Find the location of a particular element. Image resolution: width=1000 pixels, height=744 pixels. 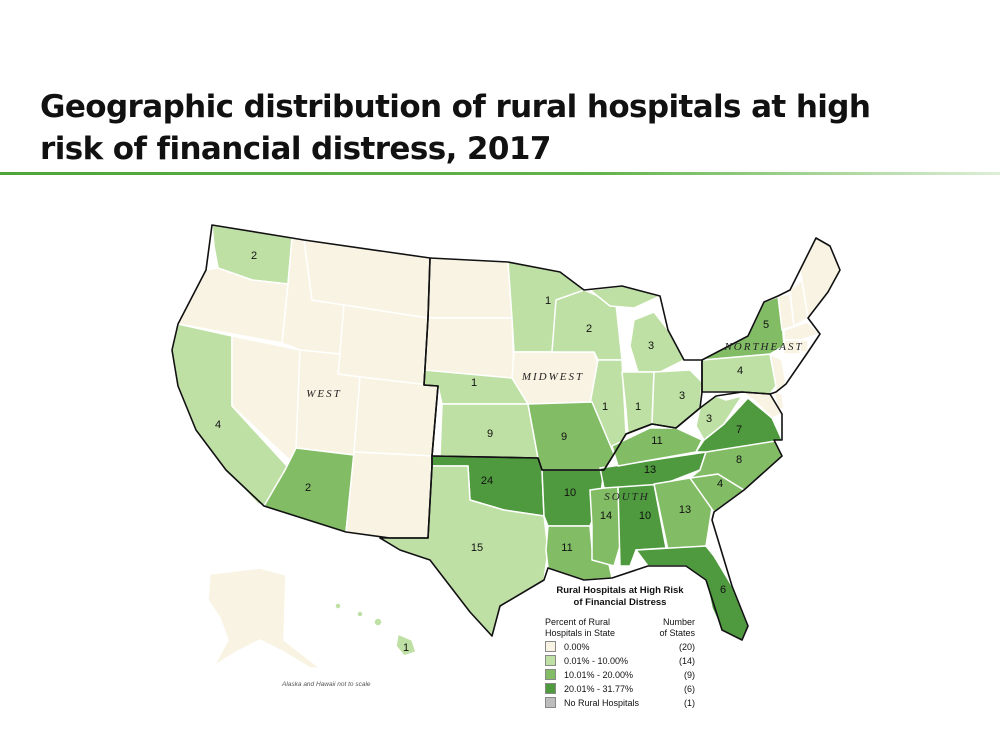

state-count-OH: 3 is located at coordinates (682, 396).